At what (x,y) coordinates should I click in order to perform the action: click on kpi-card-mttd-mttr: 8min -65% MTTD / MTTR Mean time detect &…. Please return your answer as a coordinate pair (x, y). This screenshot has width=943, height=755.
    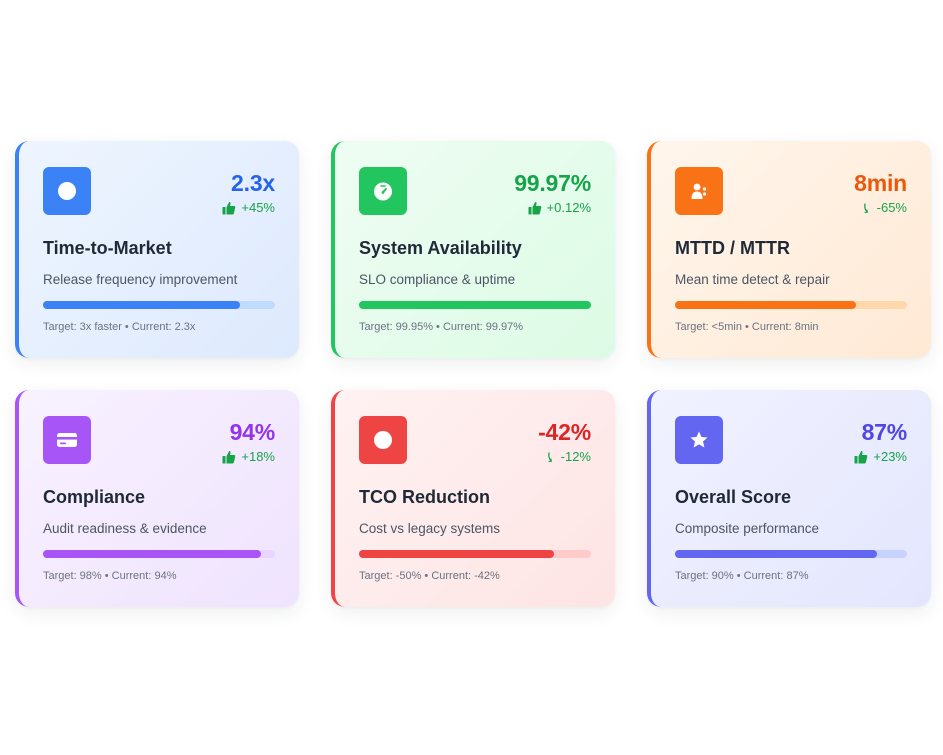
    Looking at the image, I should click on (789, 249).